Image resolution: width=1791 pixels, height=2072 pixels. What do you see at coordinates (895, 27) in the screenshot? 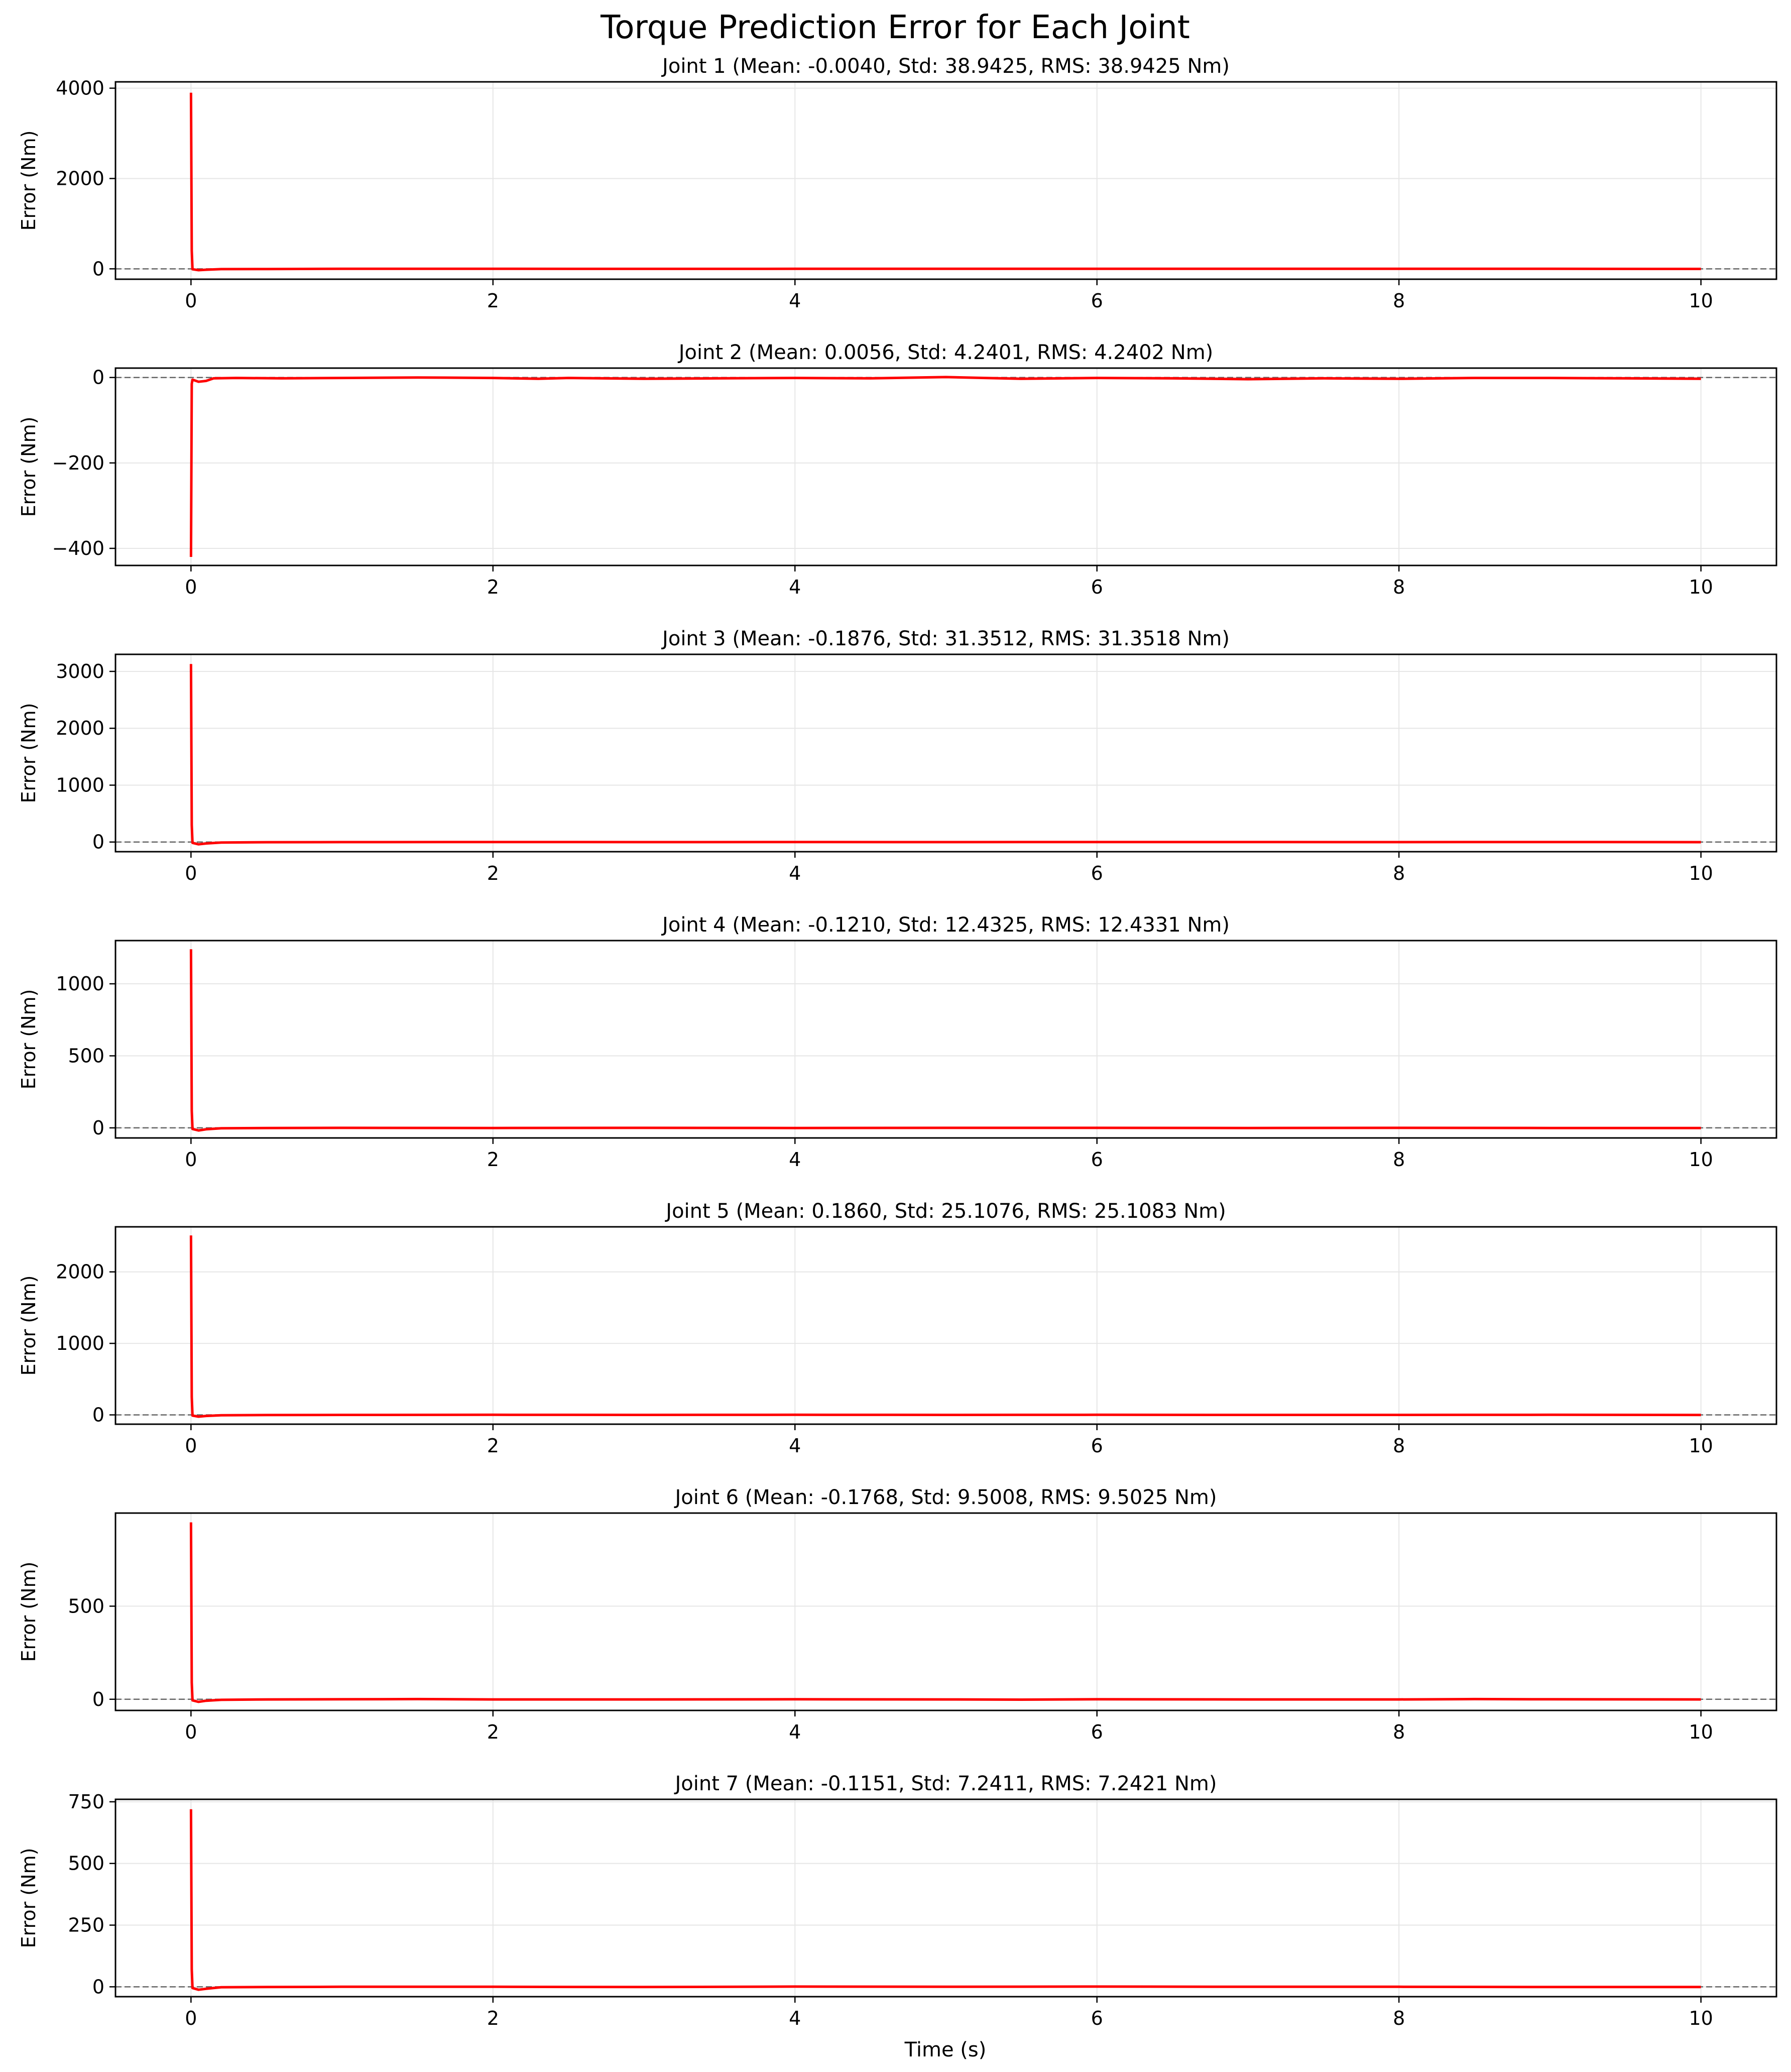
I see `figure-title: Torque Prediction Error for Each Joint` at bounding box center [895, 27].